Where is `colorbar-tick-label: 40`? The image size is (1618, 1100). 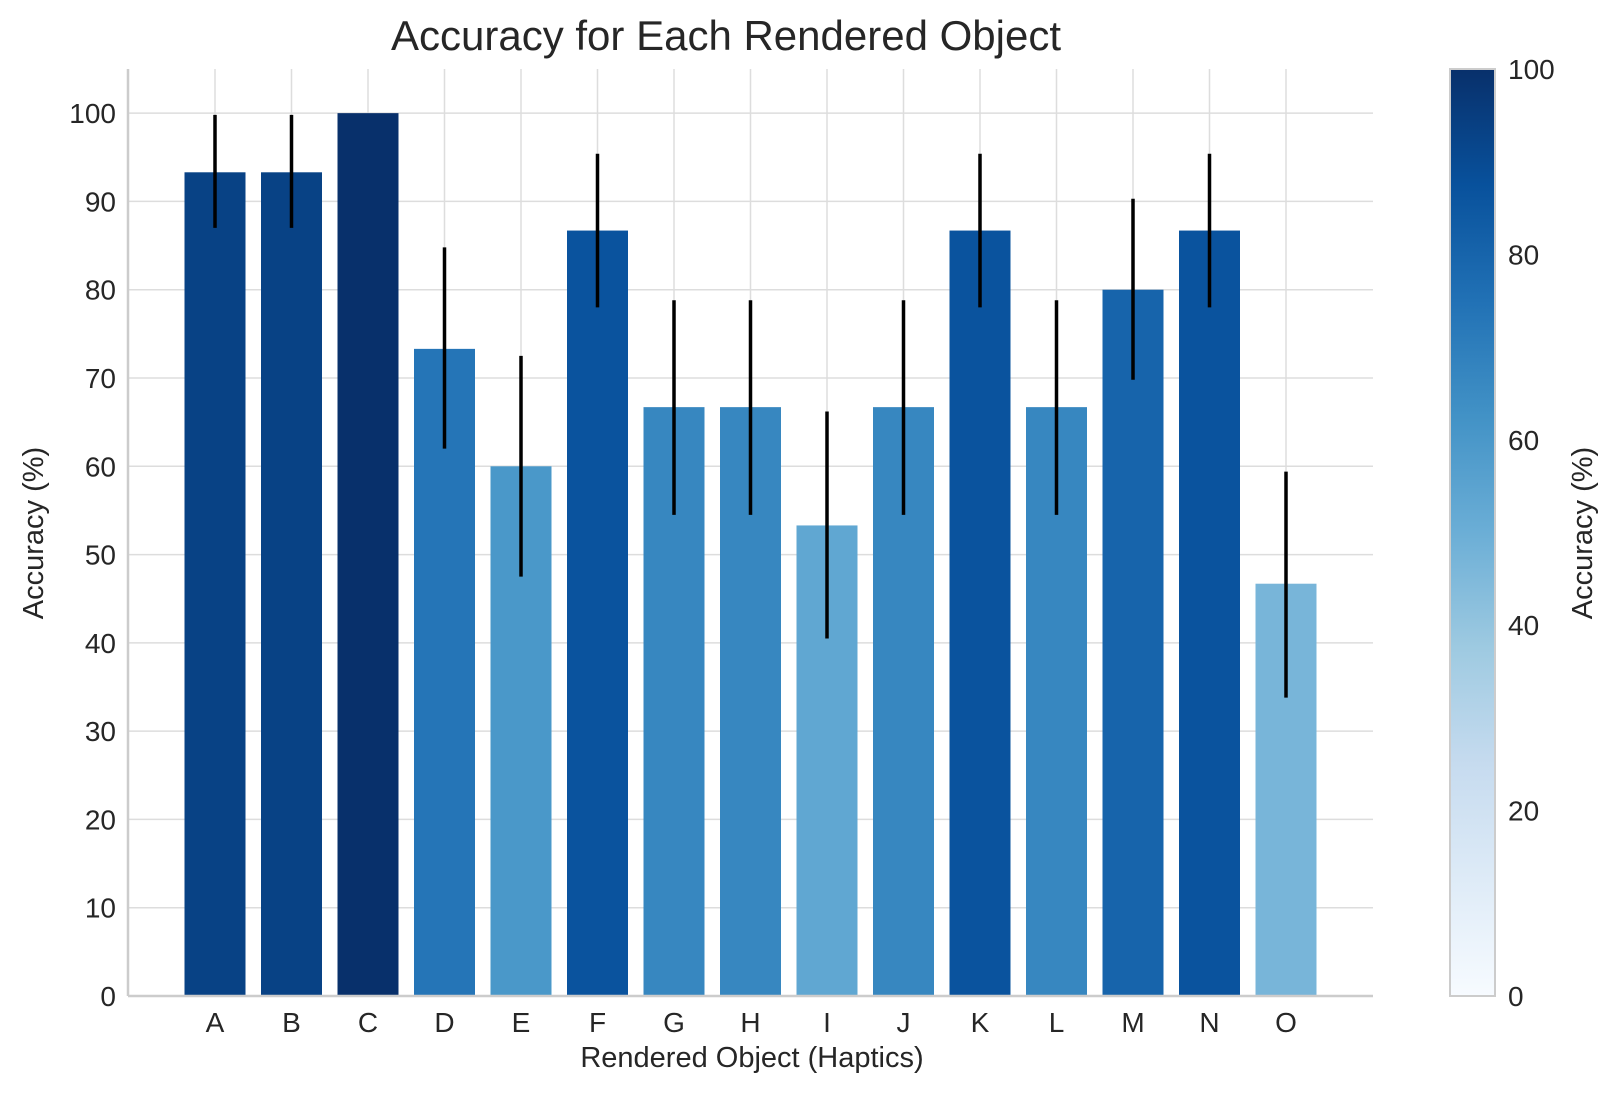 colorbar-tick-label: 40 is located at coordinates (1523, 625).